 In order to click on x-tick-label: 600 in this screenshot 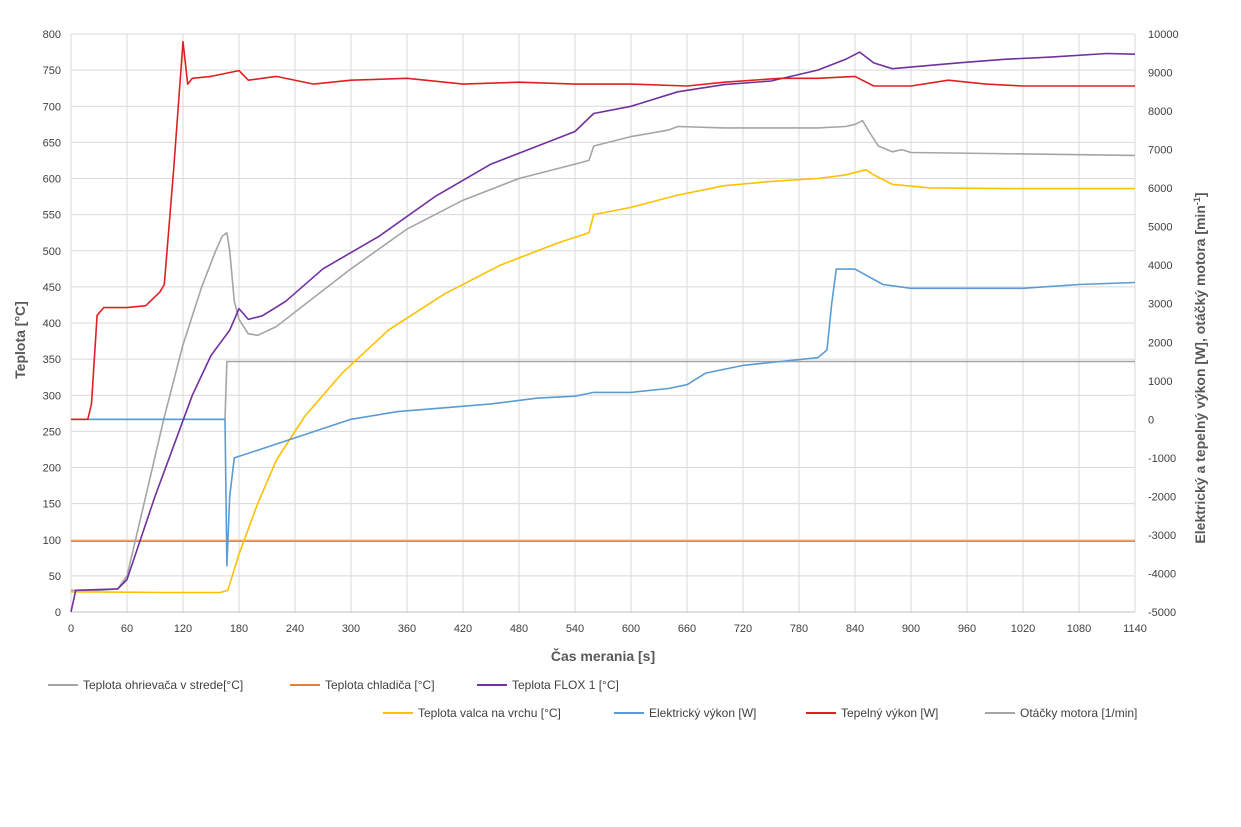, I will do `click(631, 629)`.